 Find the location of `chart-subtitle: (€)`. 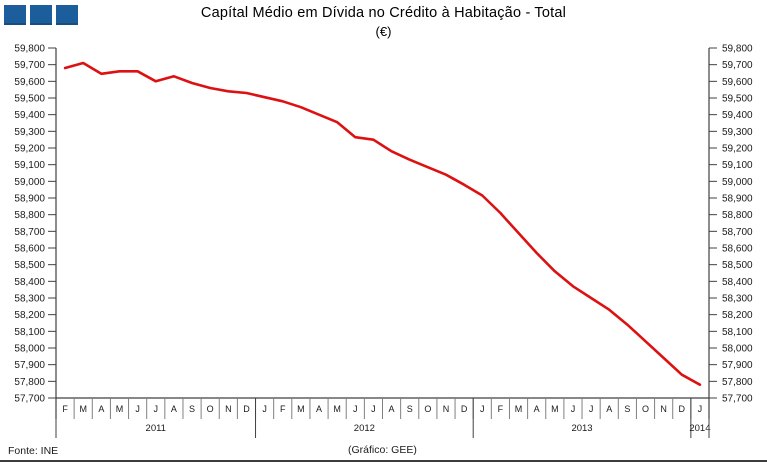

chart-subtitle: (€) is located at coordinates (383, 31).